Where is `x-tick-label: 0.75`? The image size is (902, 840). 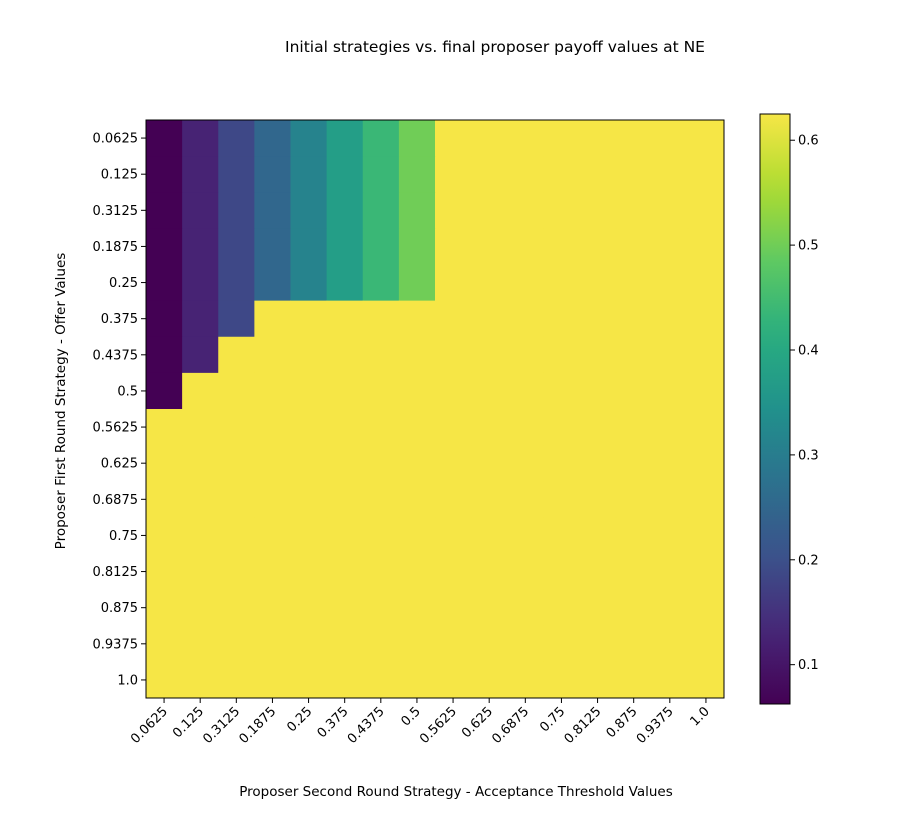 x-tick-label: 0.75 is located at coordinates (552, 719).